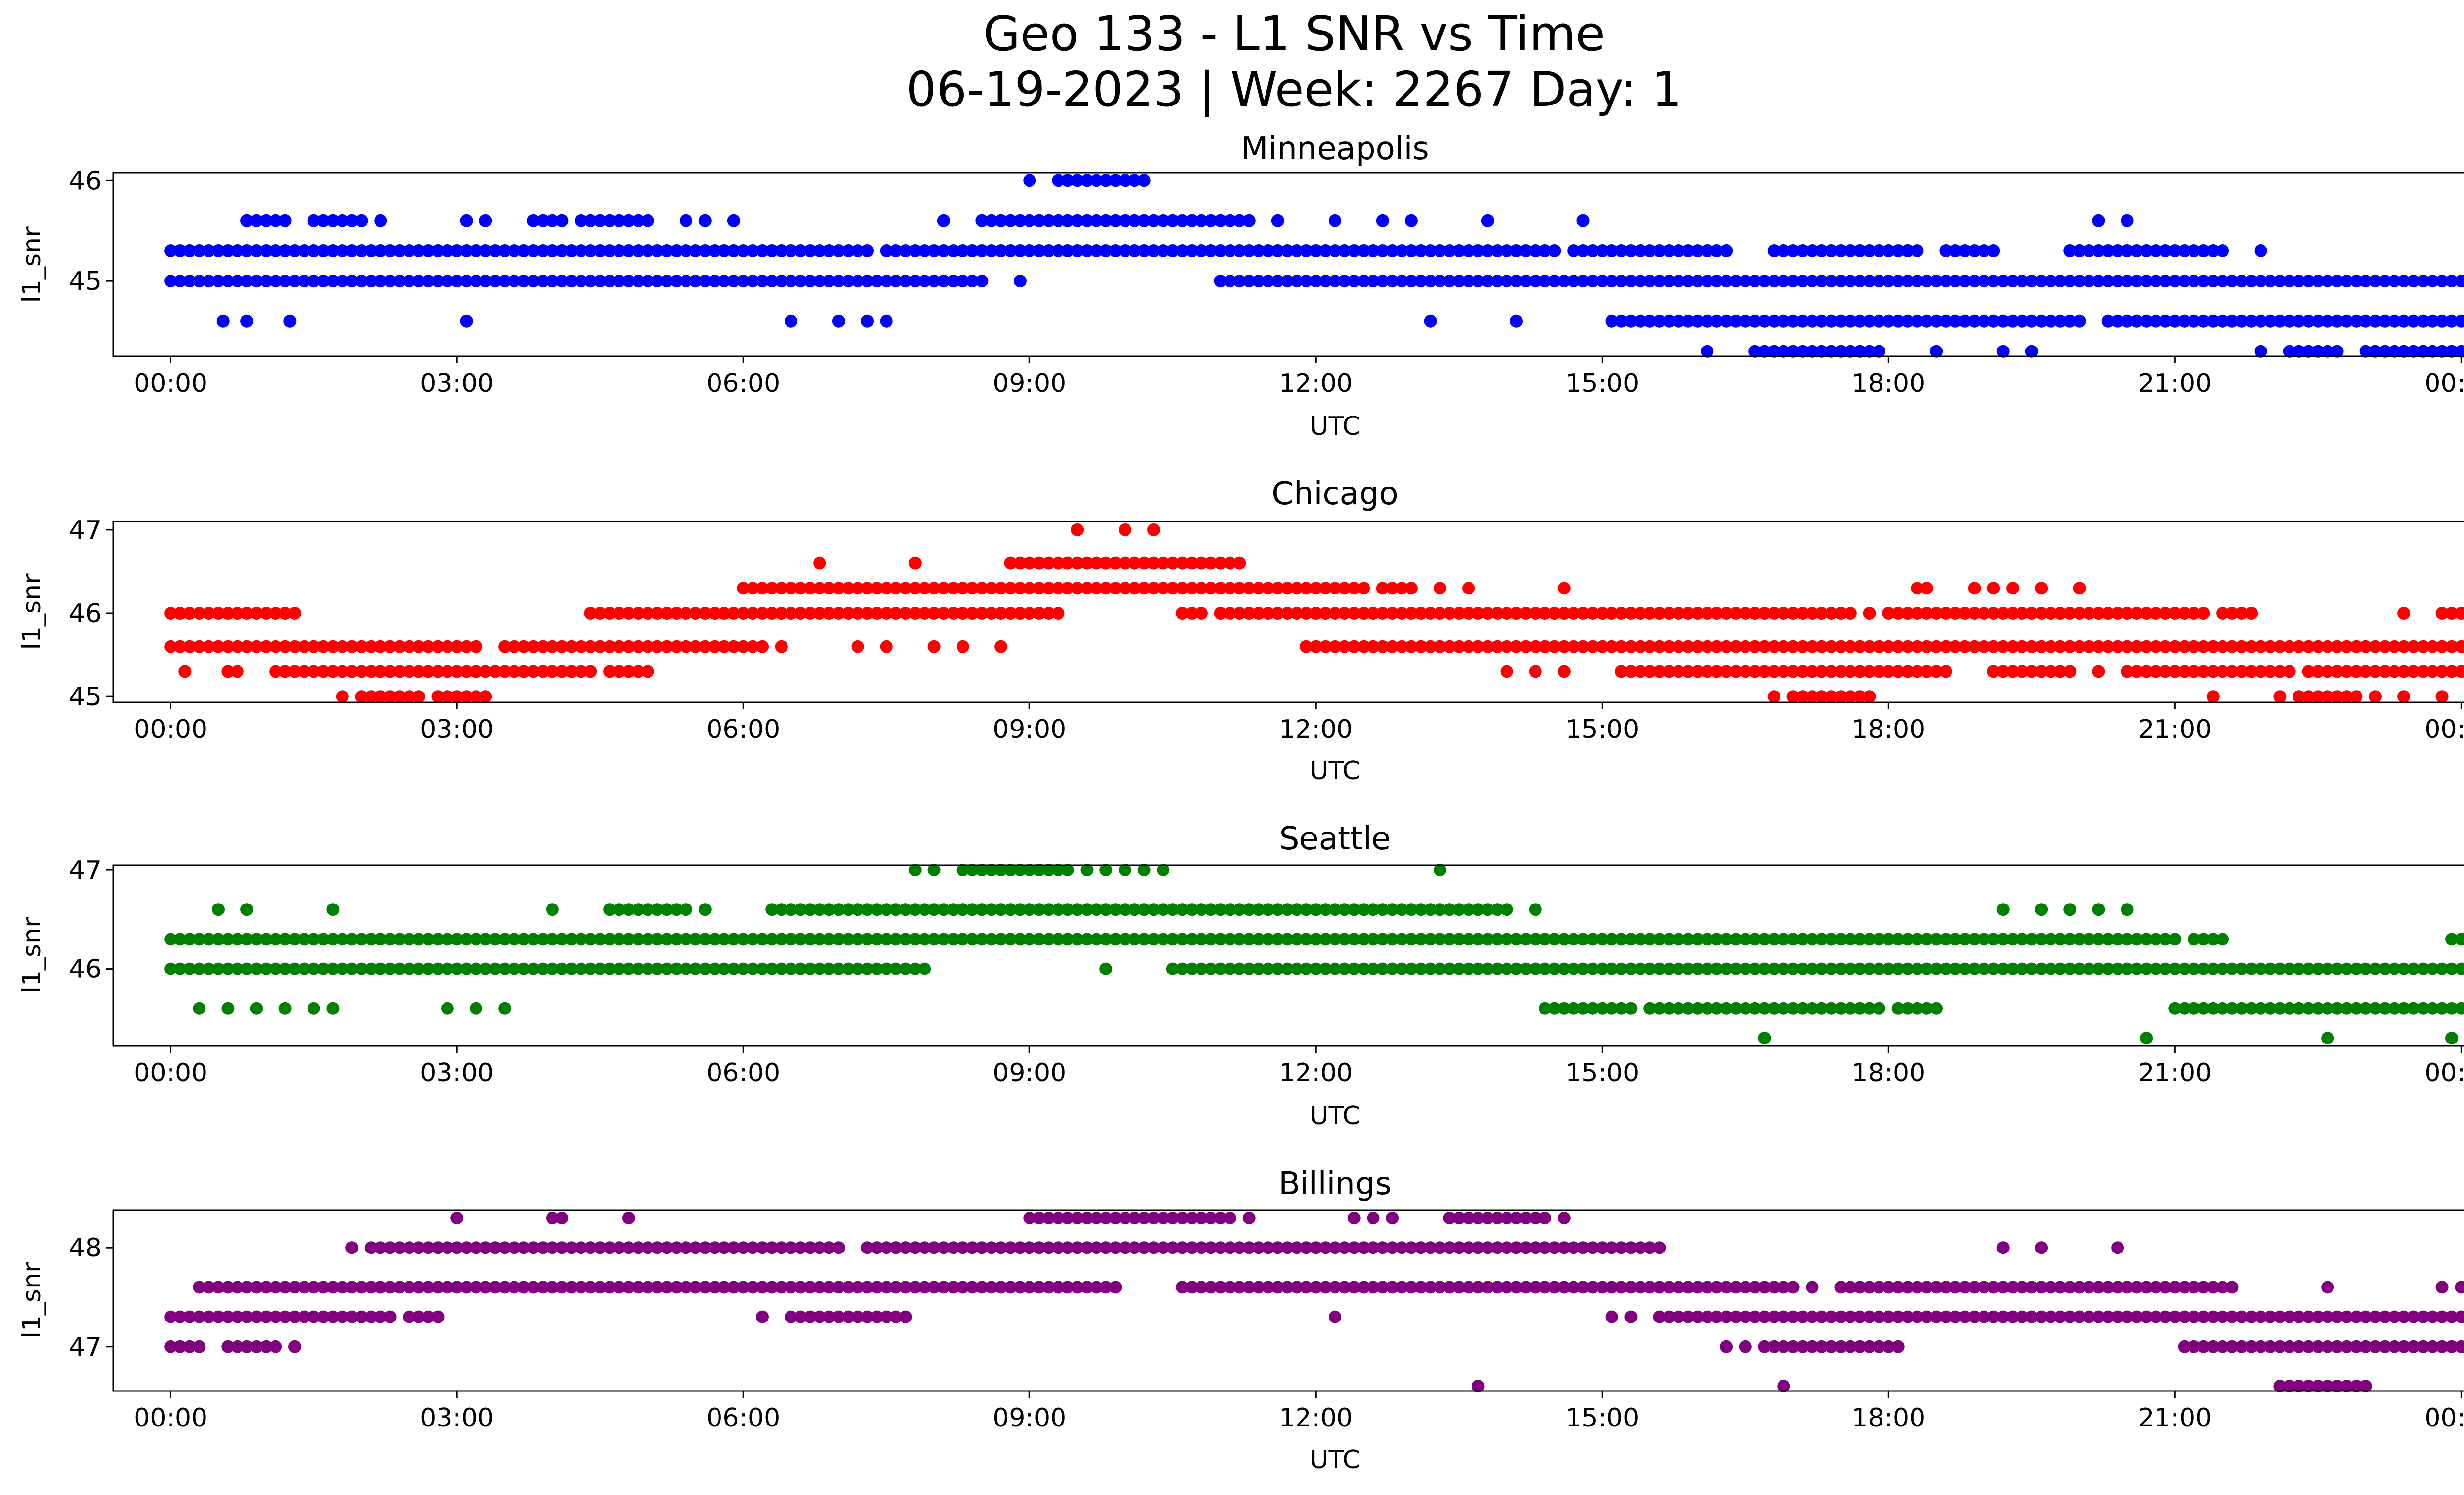 The height and width of the screenshot is (1495, 2464). Describe the element at coordinates (1334, 494) in the screenshot. I see `subplot-title: Chicago` at that location.